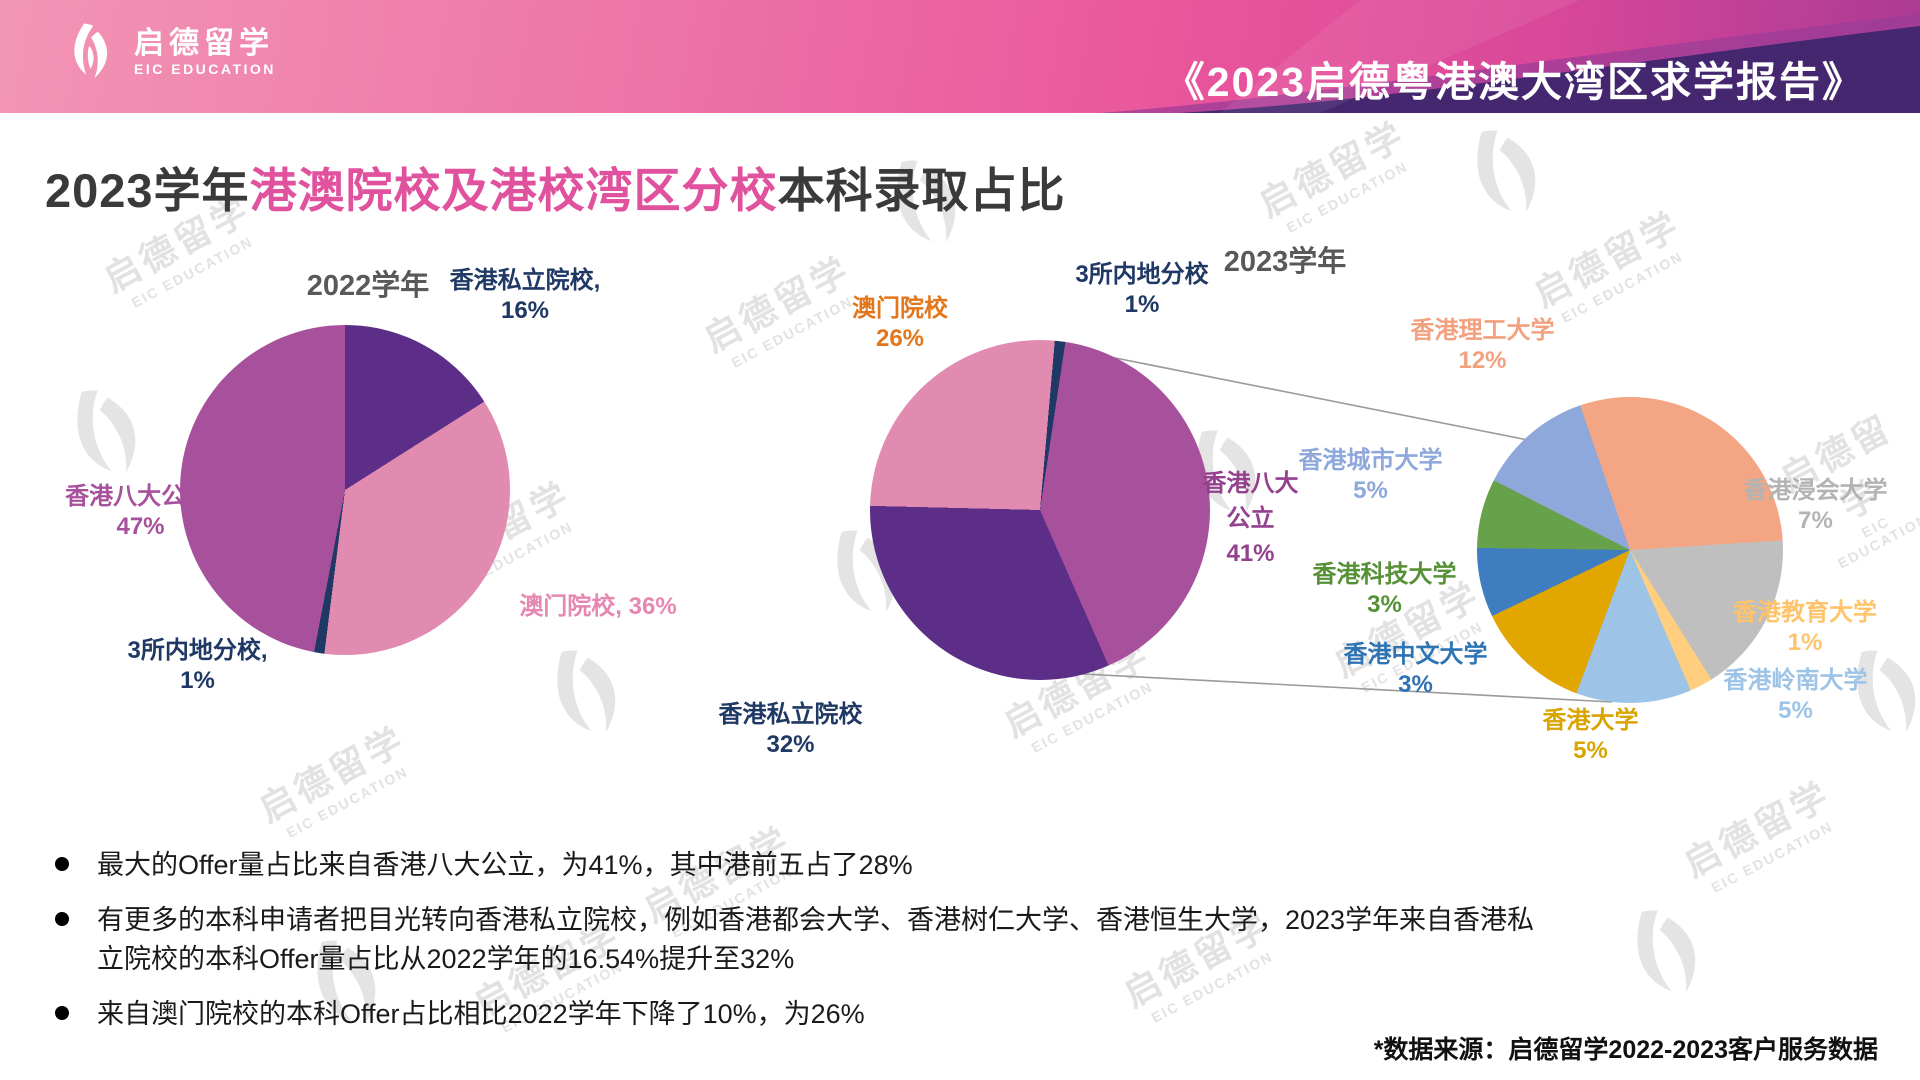 The width and height of the screenshot is (1920, 1080). What do you see at coordinates (921, 190) in the screenshot?
I see `page-title-suffix: 本科录取占比` at bounding box center [921, 190].